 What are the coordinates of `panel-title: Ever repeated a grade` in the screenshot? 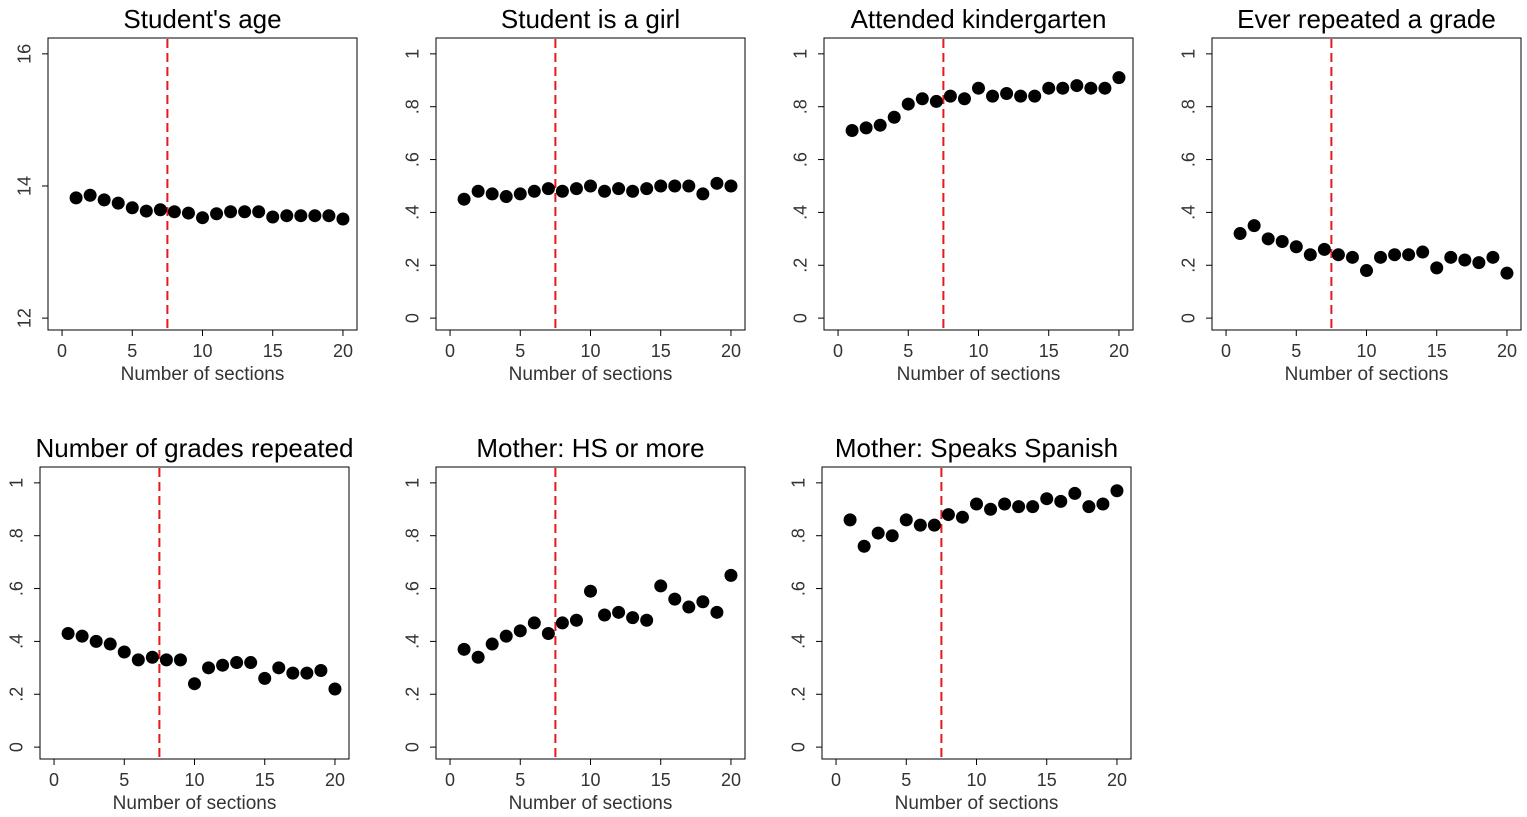 It's located at (1366, 19).